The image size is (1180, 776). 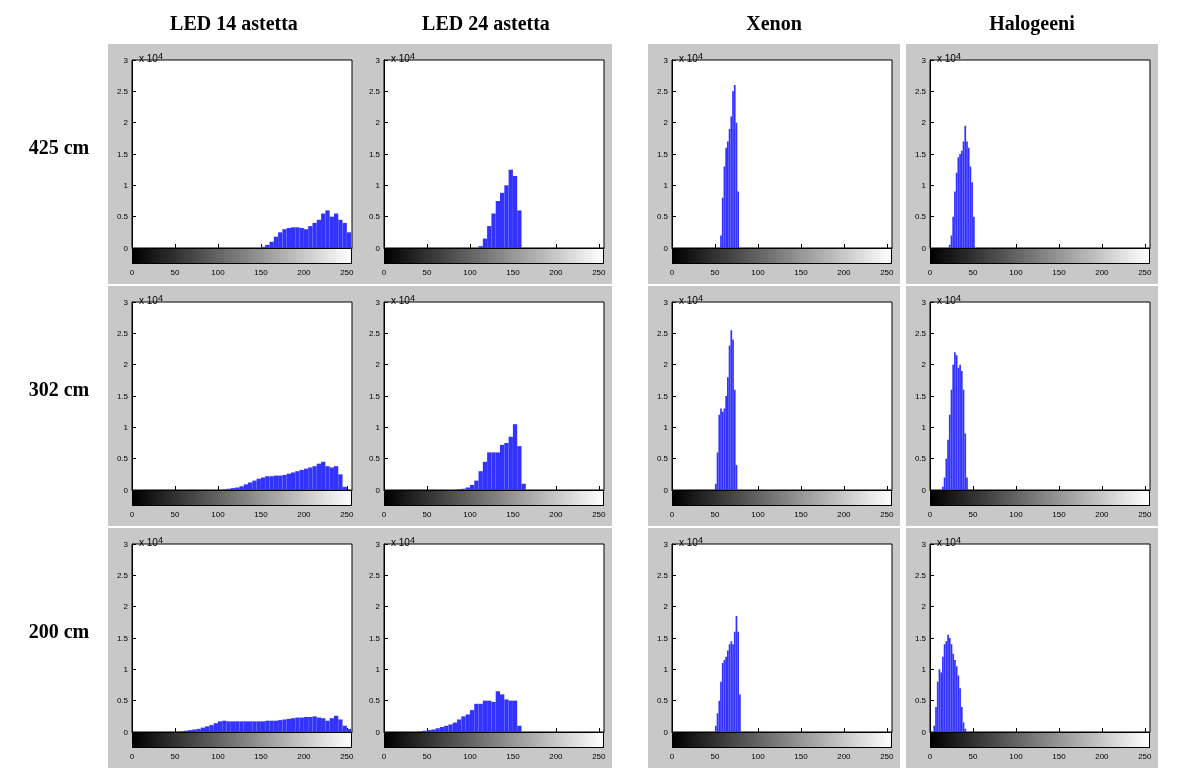 I want to click on chart-title: Xenon, so click(x=774, y=23).